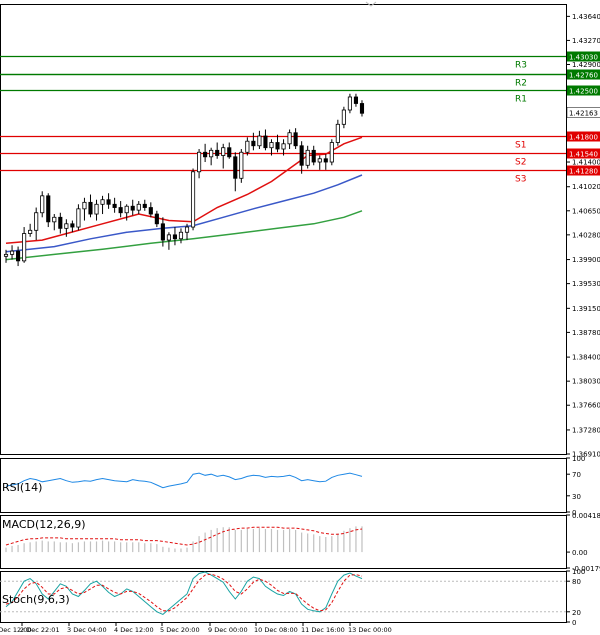 The image size is (600, 635). What do you see at coordinates (586, 17) in the screenshot?
I see `price-tick-label: 1.43640` at bounding box center [586, 17].